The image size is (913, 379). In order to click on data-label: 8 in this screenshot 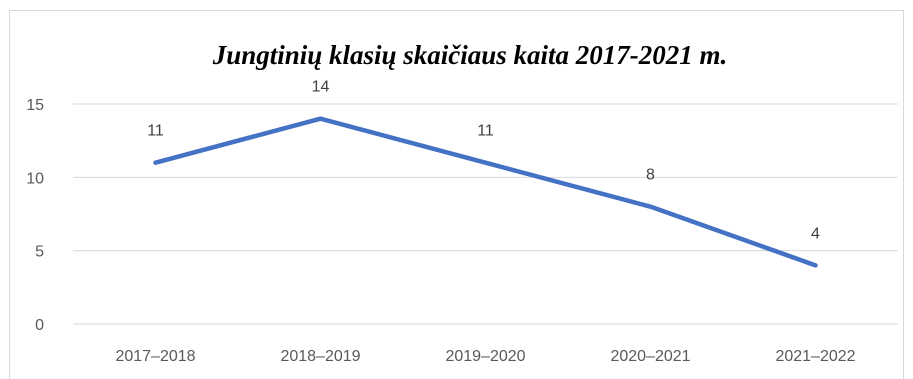, I will do `click(650, 175)`.